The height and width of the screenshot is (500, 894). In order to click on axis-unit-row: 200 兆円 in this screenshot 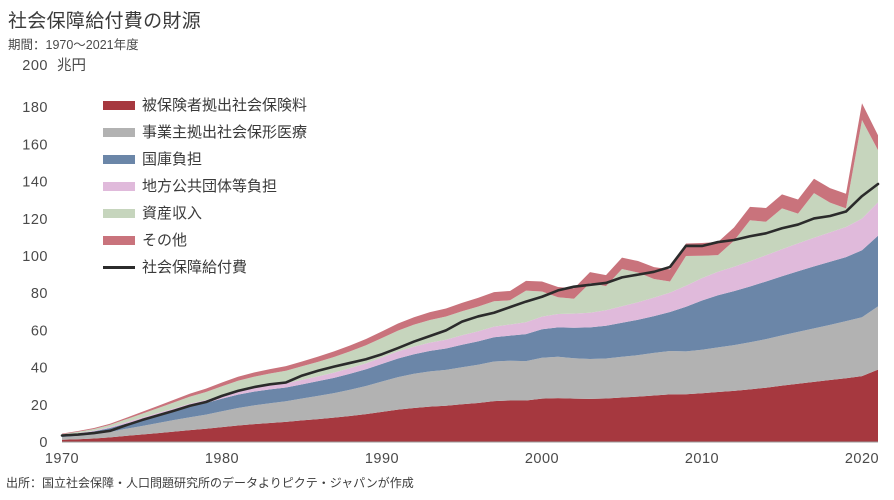, I will do `click(47, 64)`.